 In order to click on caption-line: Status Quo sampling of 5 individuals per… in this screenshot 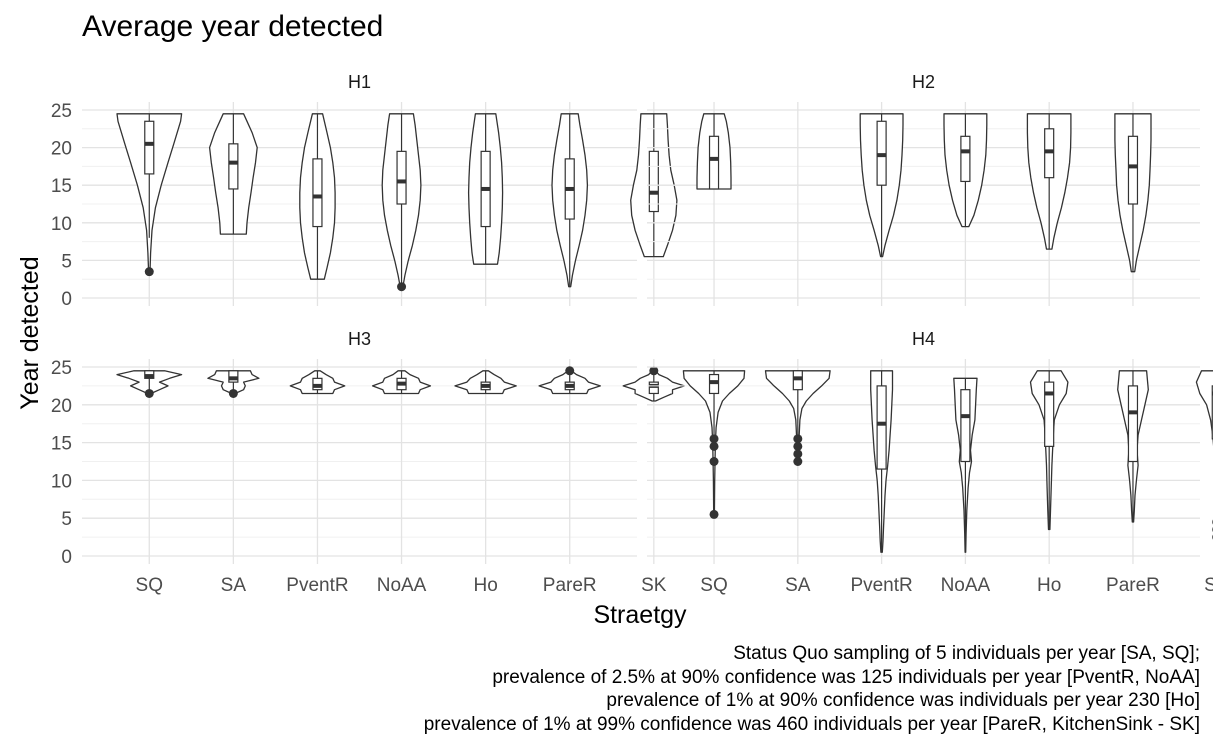, I will do `click(966, 653)`.